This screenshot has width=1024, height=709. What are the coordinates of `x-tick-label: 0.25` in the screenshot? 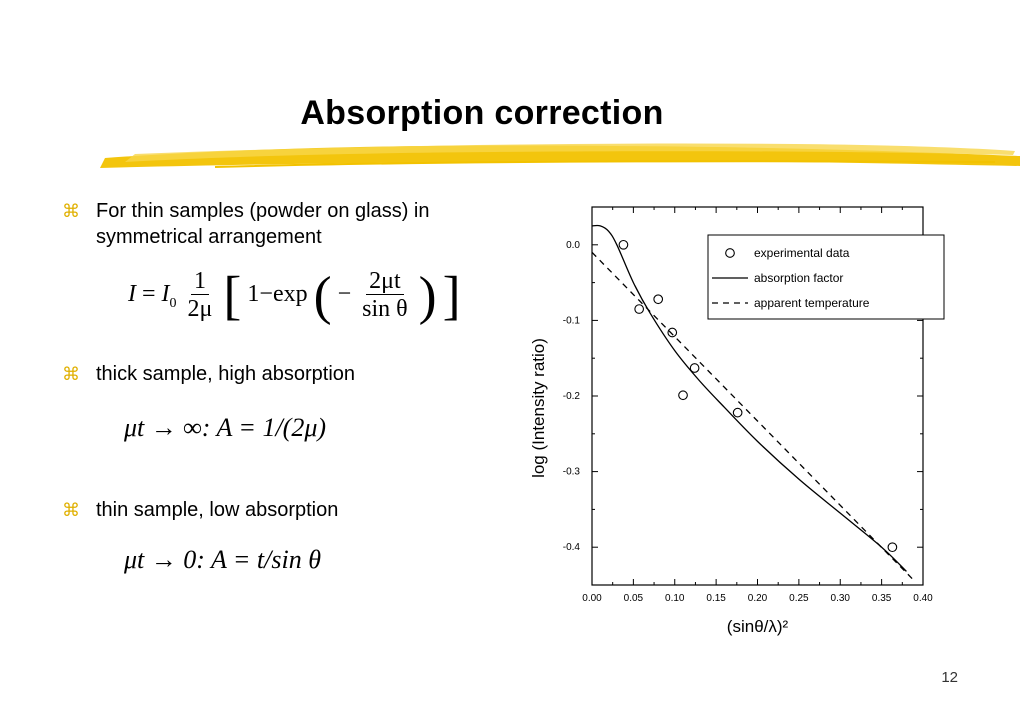 It's located at (799, 598).